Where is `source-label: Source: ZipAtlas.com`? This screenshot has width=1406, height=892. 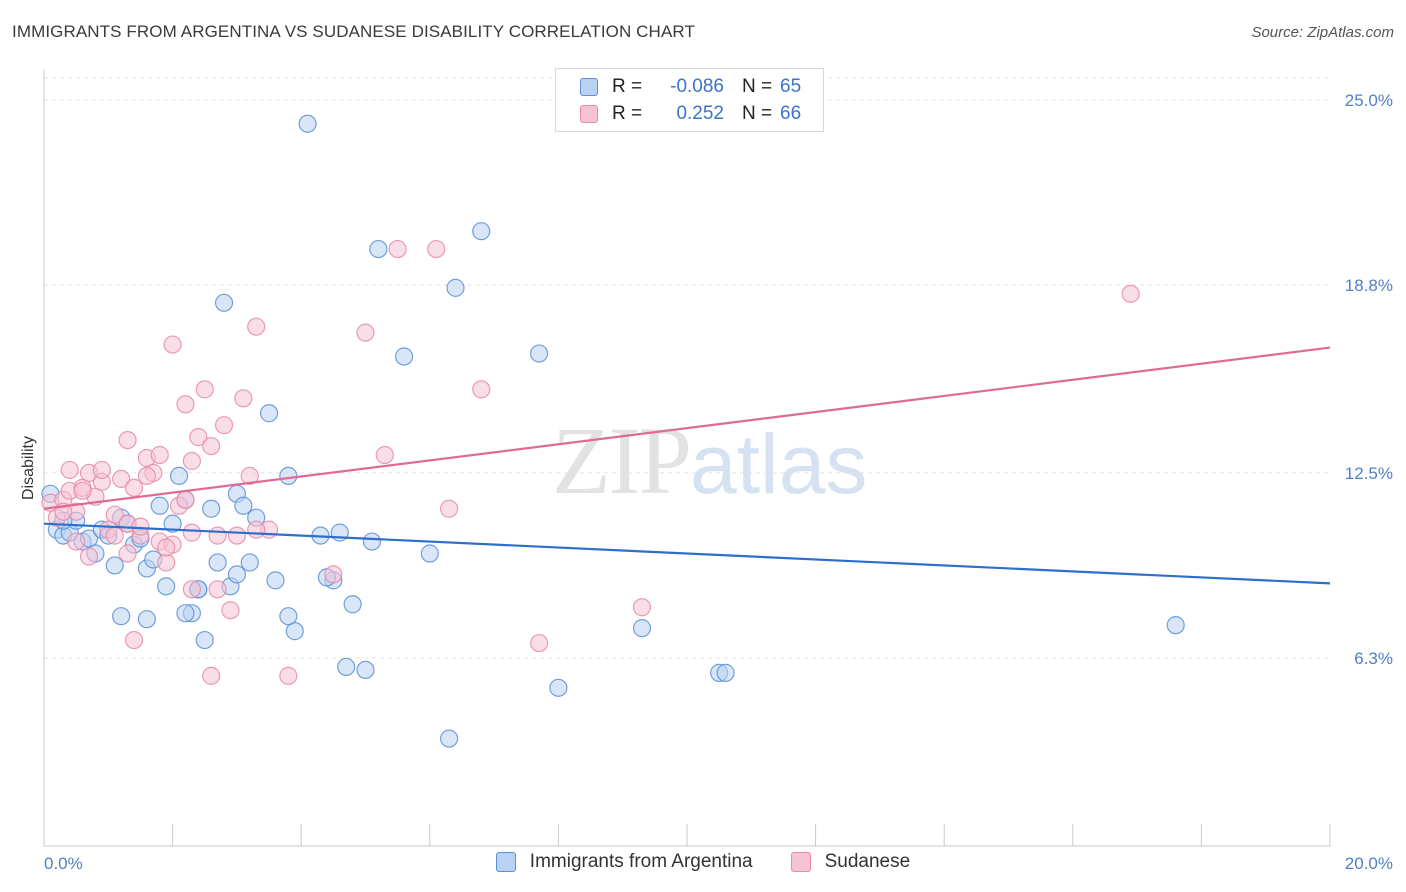 source-label: Source: ZipAtlas.com is located at coordinates (1322, 32).